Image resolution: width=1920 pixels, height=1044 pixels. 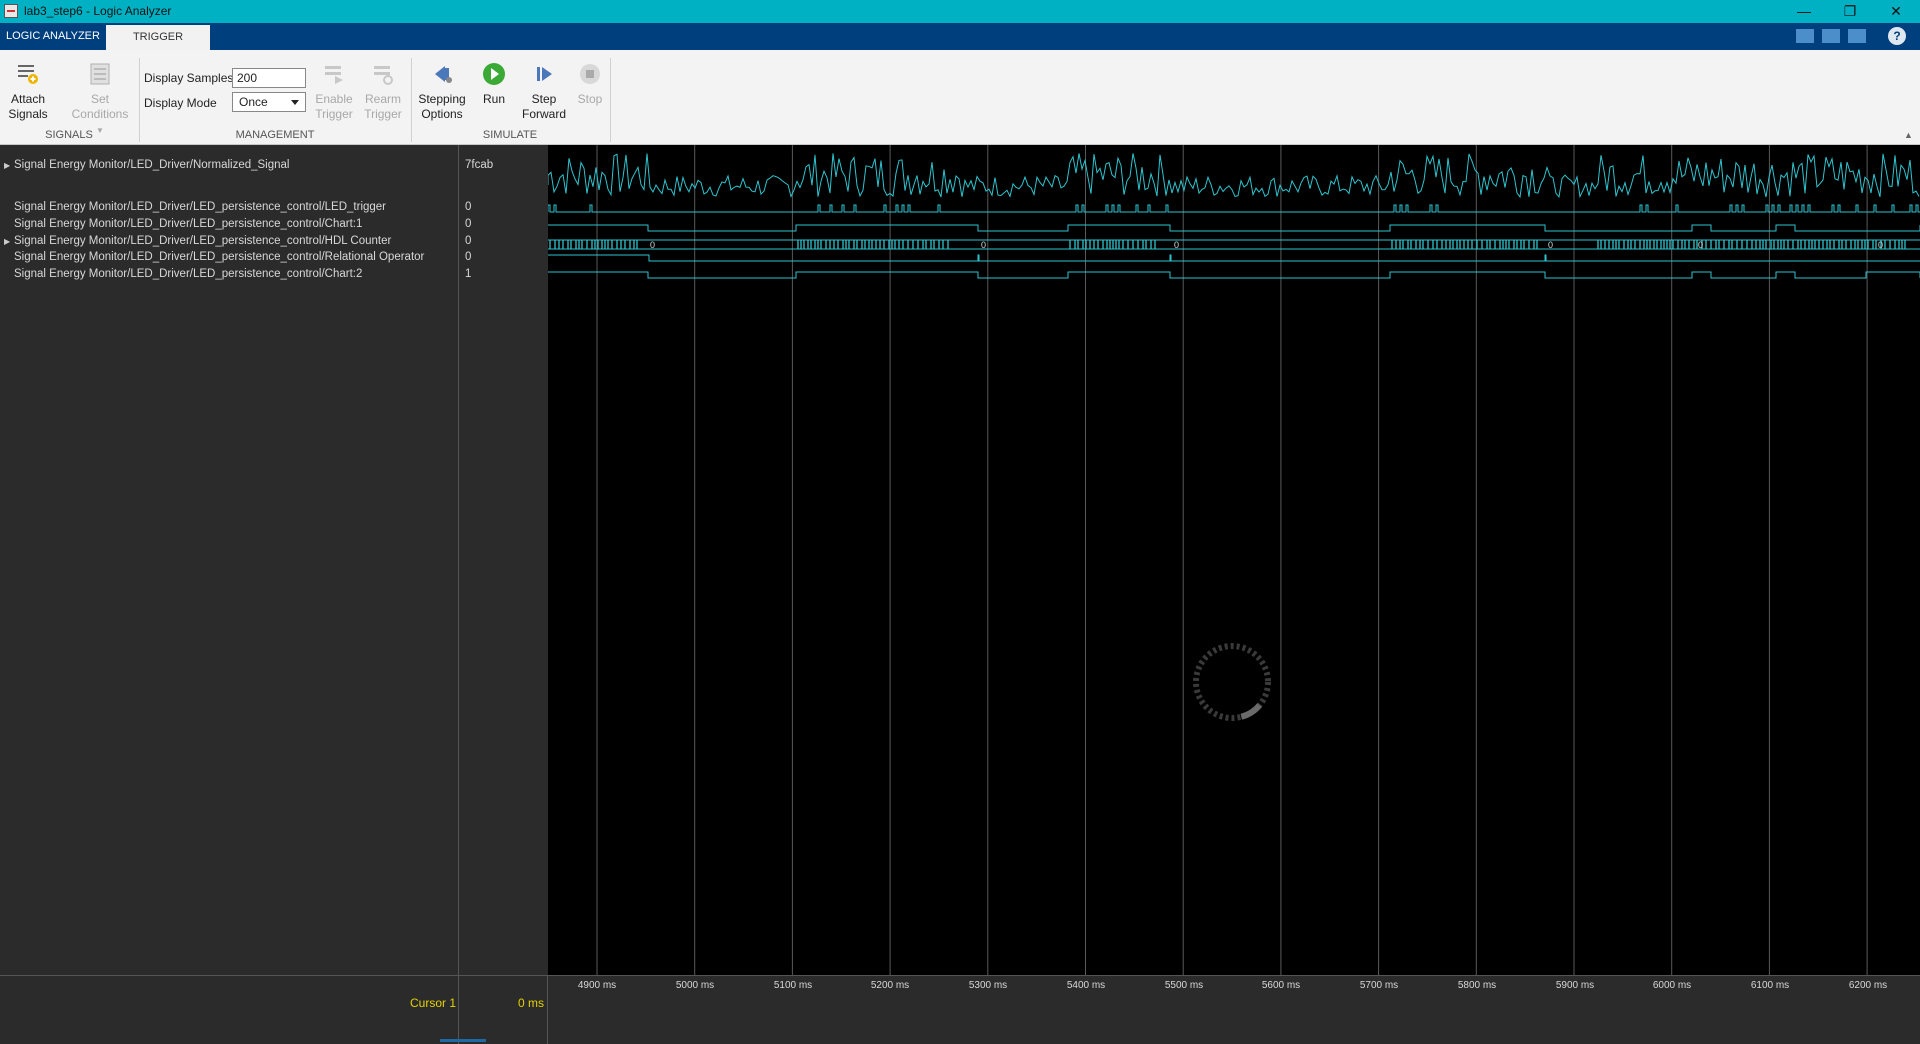 I want to click on time-tick-label: 5400 ms, so click(x=1086, y=985).